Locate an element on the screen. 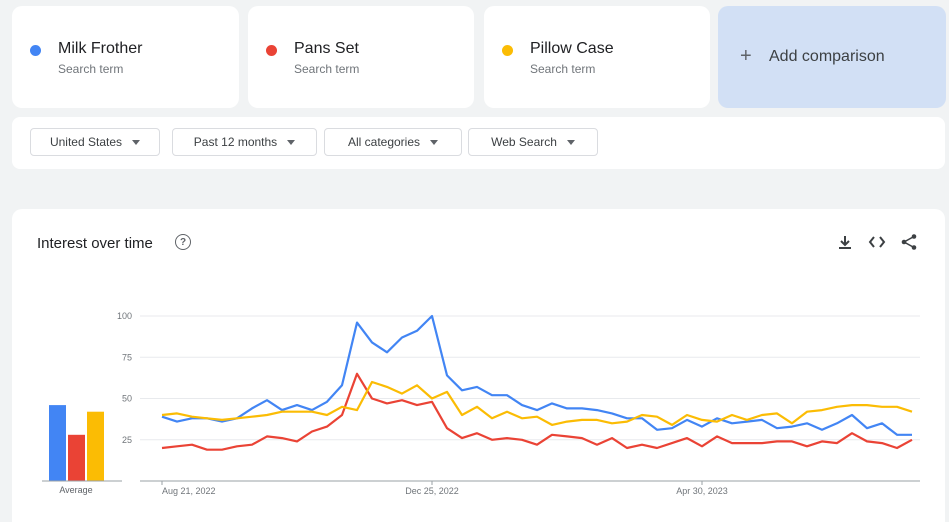 This screenshot has width=949, height=522. average-bar-pillow-case is located at coordinates (95, 446).